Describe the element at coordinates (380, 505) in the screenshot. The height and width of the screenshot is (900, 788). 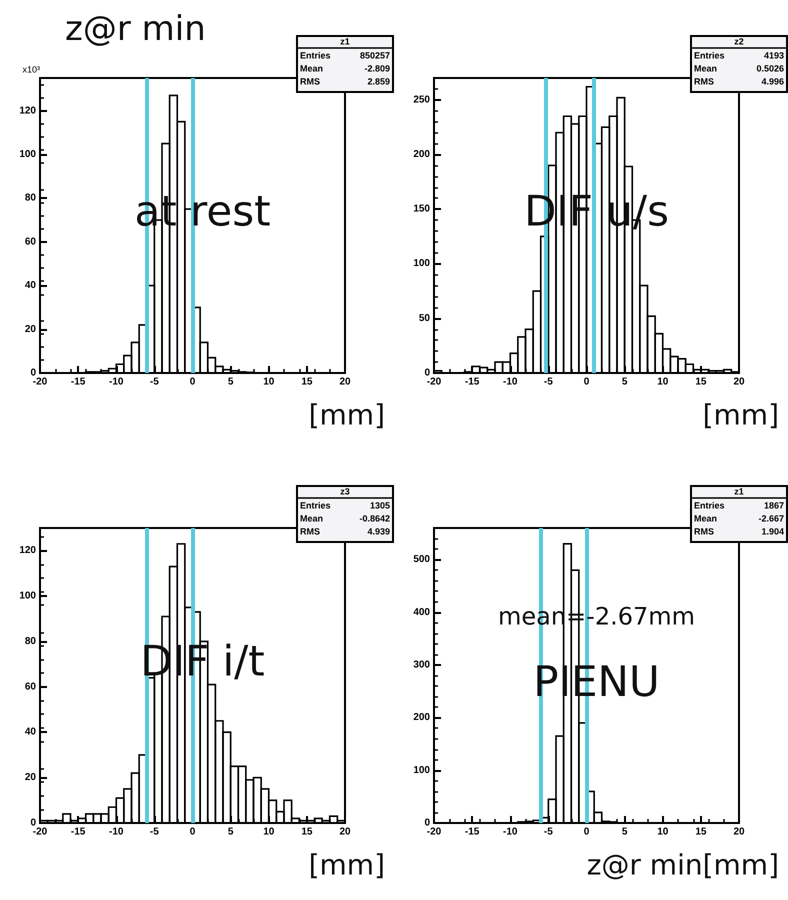
I see `text: 1305` at that location.